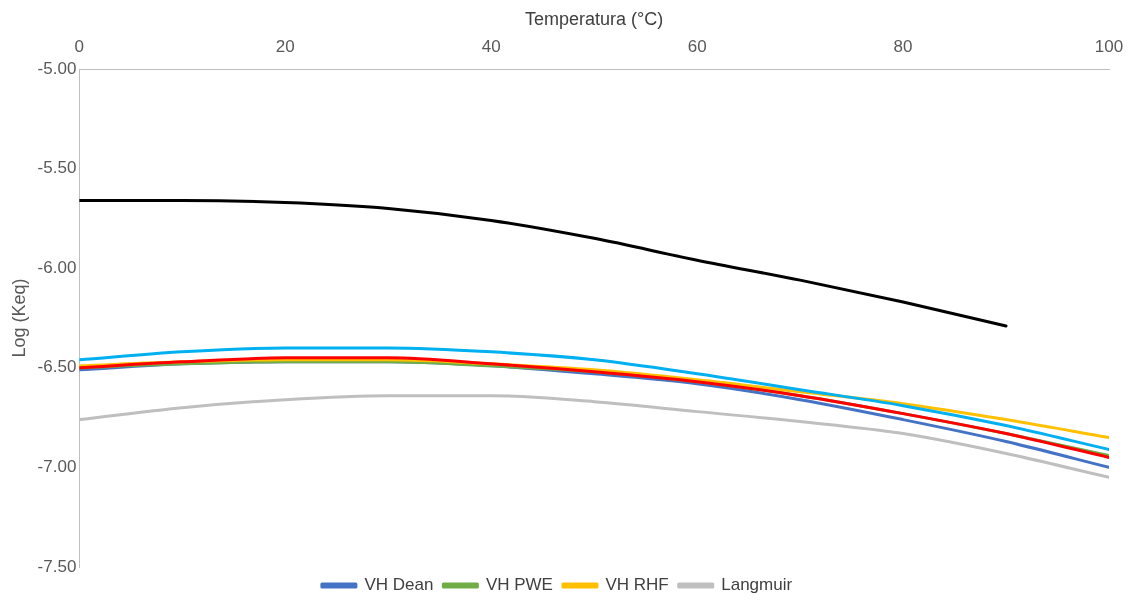 This screenshot has width=1139, height=604. Describe the element at coordinates (491, 47) in the screenshot. I see `x-tick-label: 40` at that location.